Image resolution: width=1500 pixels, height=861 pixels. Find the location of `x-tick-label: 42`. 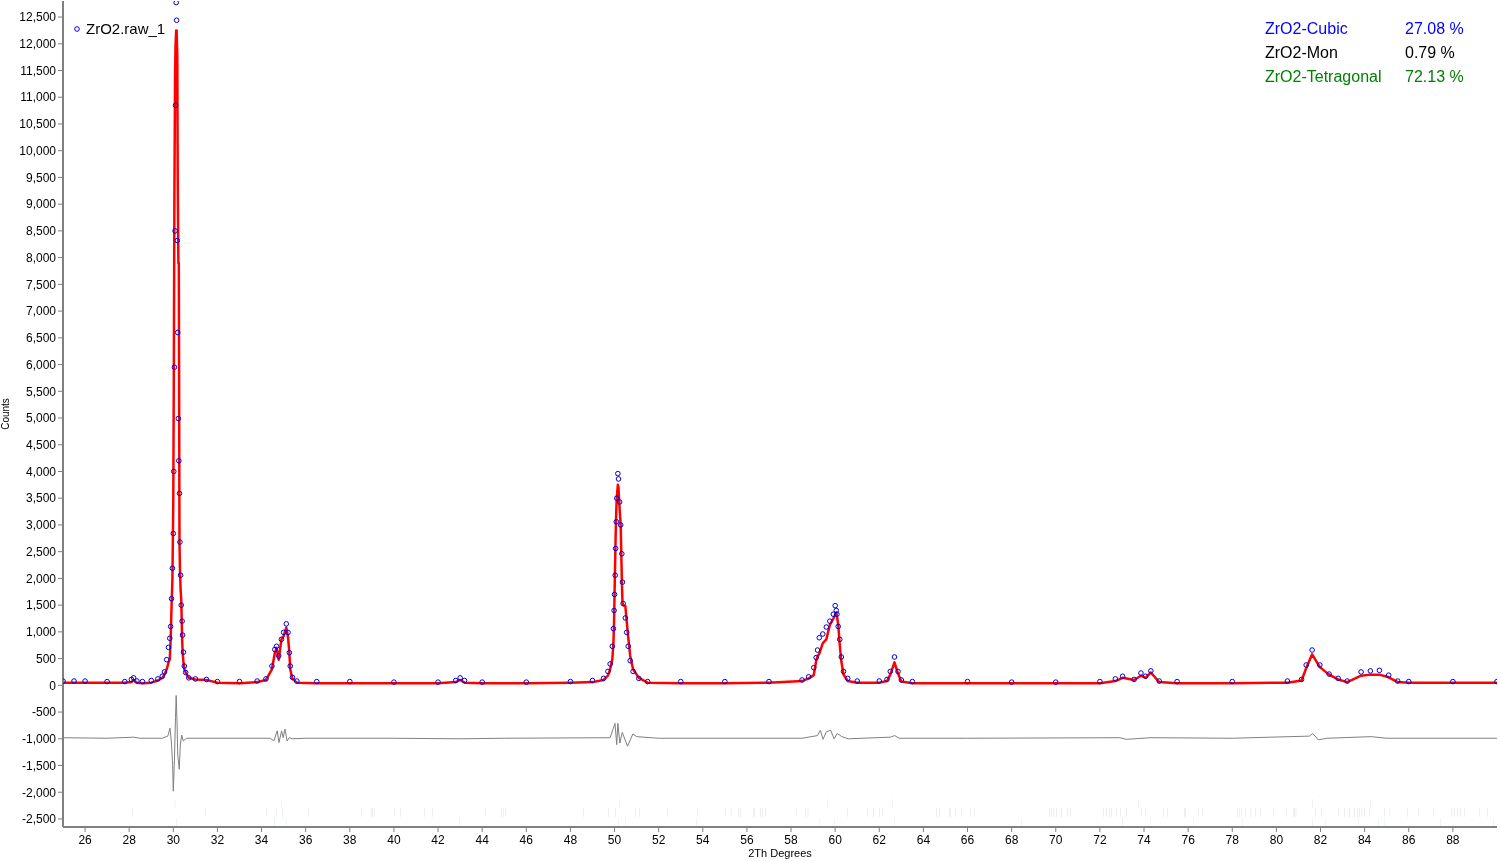

x-tick-label: 42 is located at coordinates (438, 839).